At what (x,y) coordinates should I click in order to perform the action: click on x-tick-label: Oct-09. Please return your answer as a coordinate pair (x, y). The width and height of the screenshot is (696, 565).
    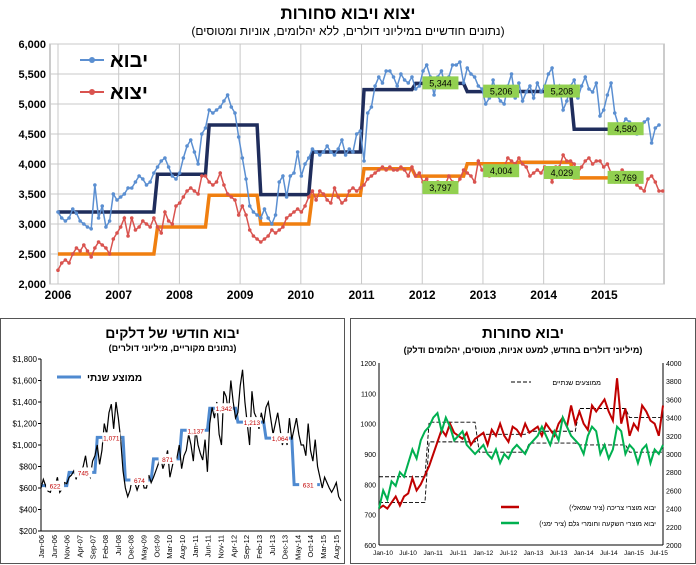
    Looking at the image, I should click on (156, 546).